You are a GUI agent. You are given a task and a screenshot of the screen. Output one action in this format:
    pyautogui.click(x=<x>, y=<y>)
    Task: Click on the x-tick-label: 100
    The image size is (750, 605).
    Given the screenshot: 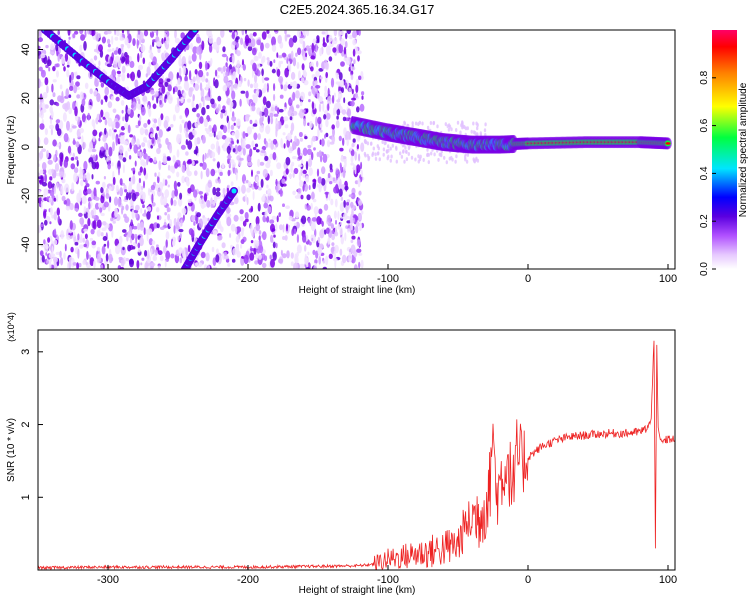 What is the action you would take?
    pyautogui.click(x=668, y=279)
    